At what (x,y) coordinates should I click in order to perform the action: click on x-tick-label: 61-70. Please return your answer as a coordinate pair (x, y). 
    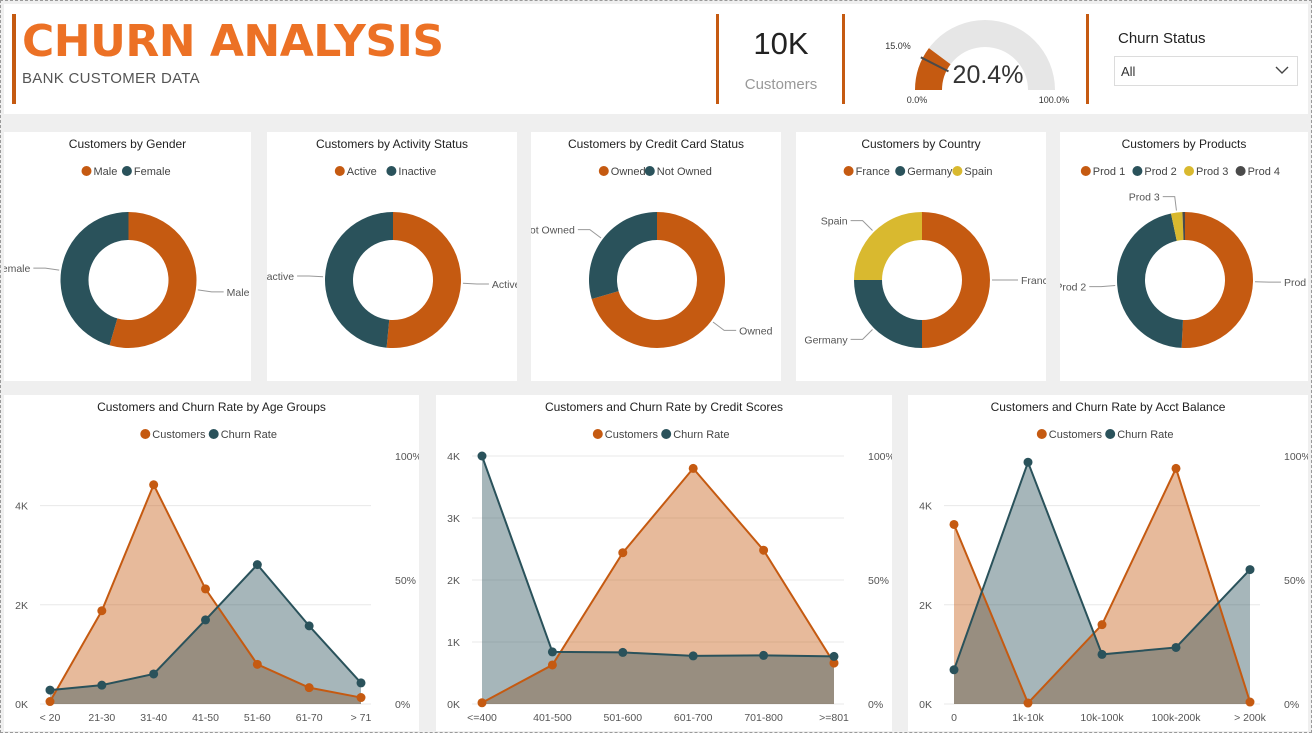
    Looking at the image, I should click on (309, 718).